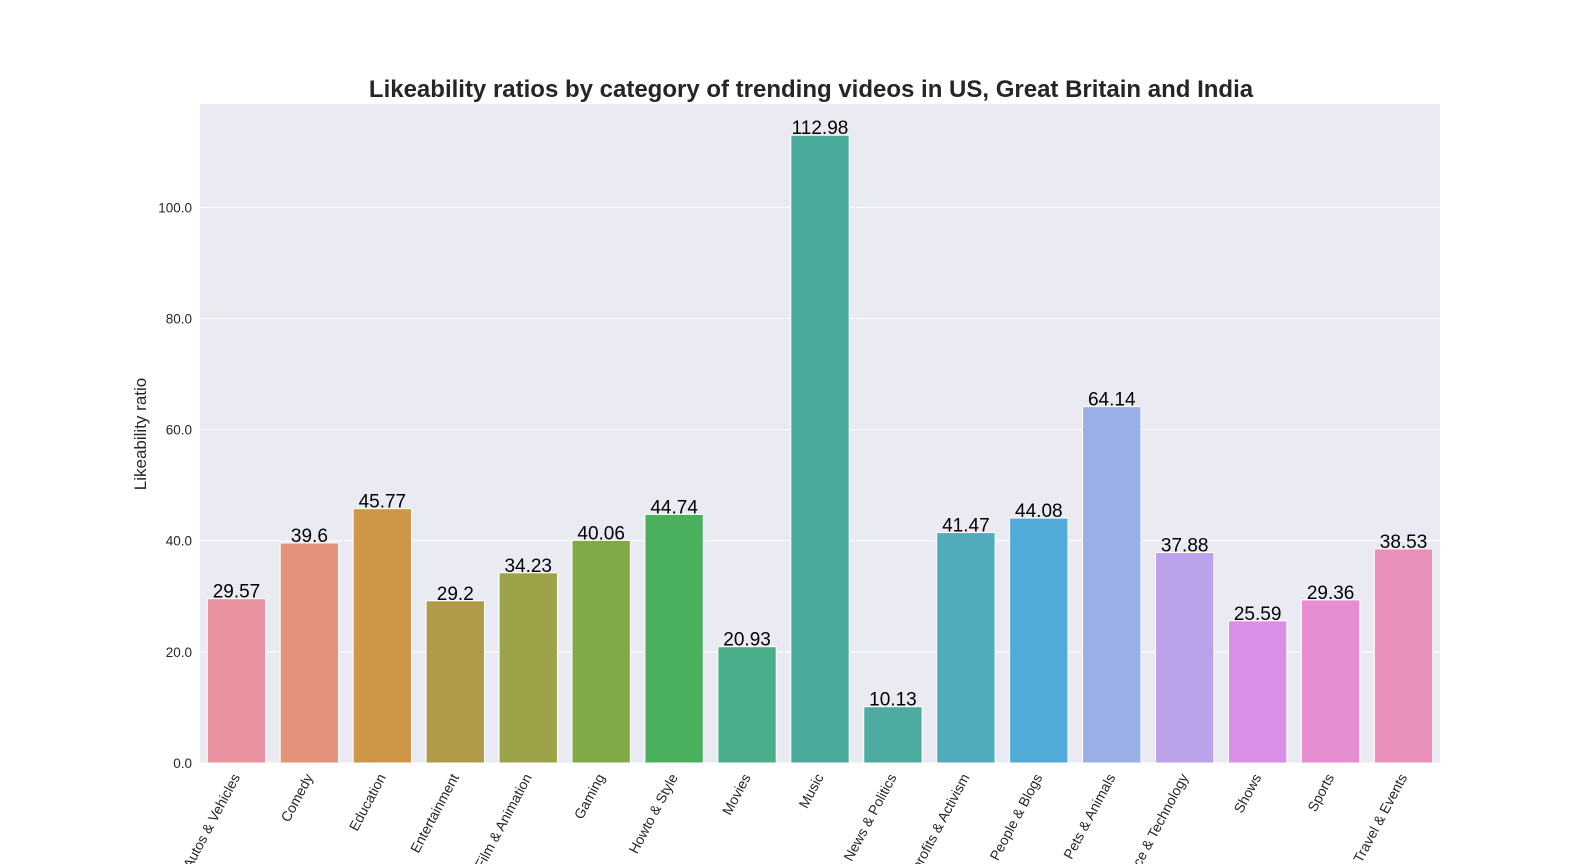 Image resolution: width=1584 pixels, height=864 pixels. What do you see at coordinates (1089, 816) in the screenshot?
I see `x-tick-label: Pets & Animals` at bounding box center [1089, 816].